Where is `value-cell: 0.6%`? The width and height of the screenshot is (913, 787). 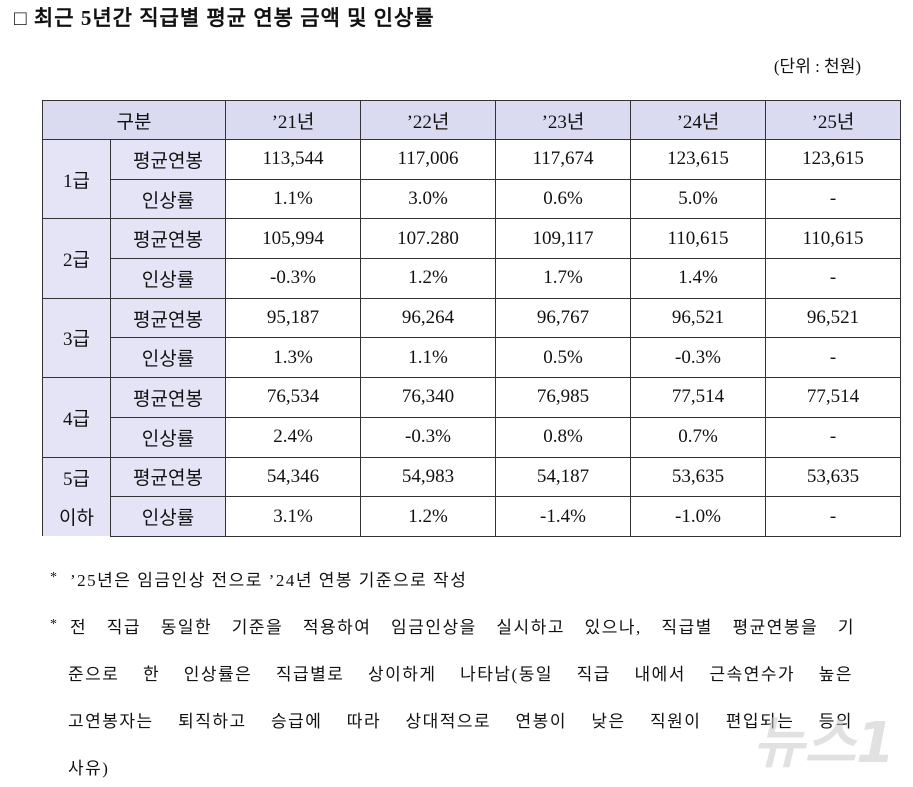 value-cell: 0.6% is located at coordinates (563, 199).